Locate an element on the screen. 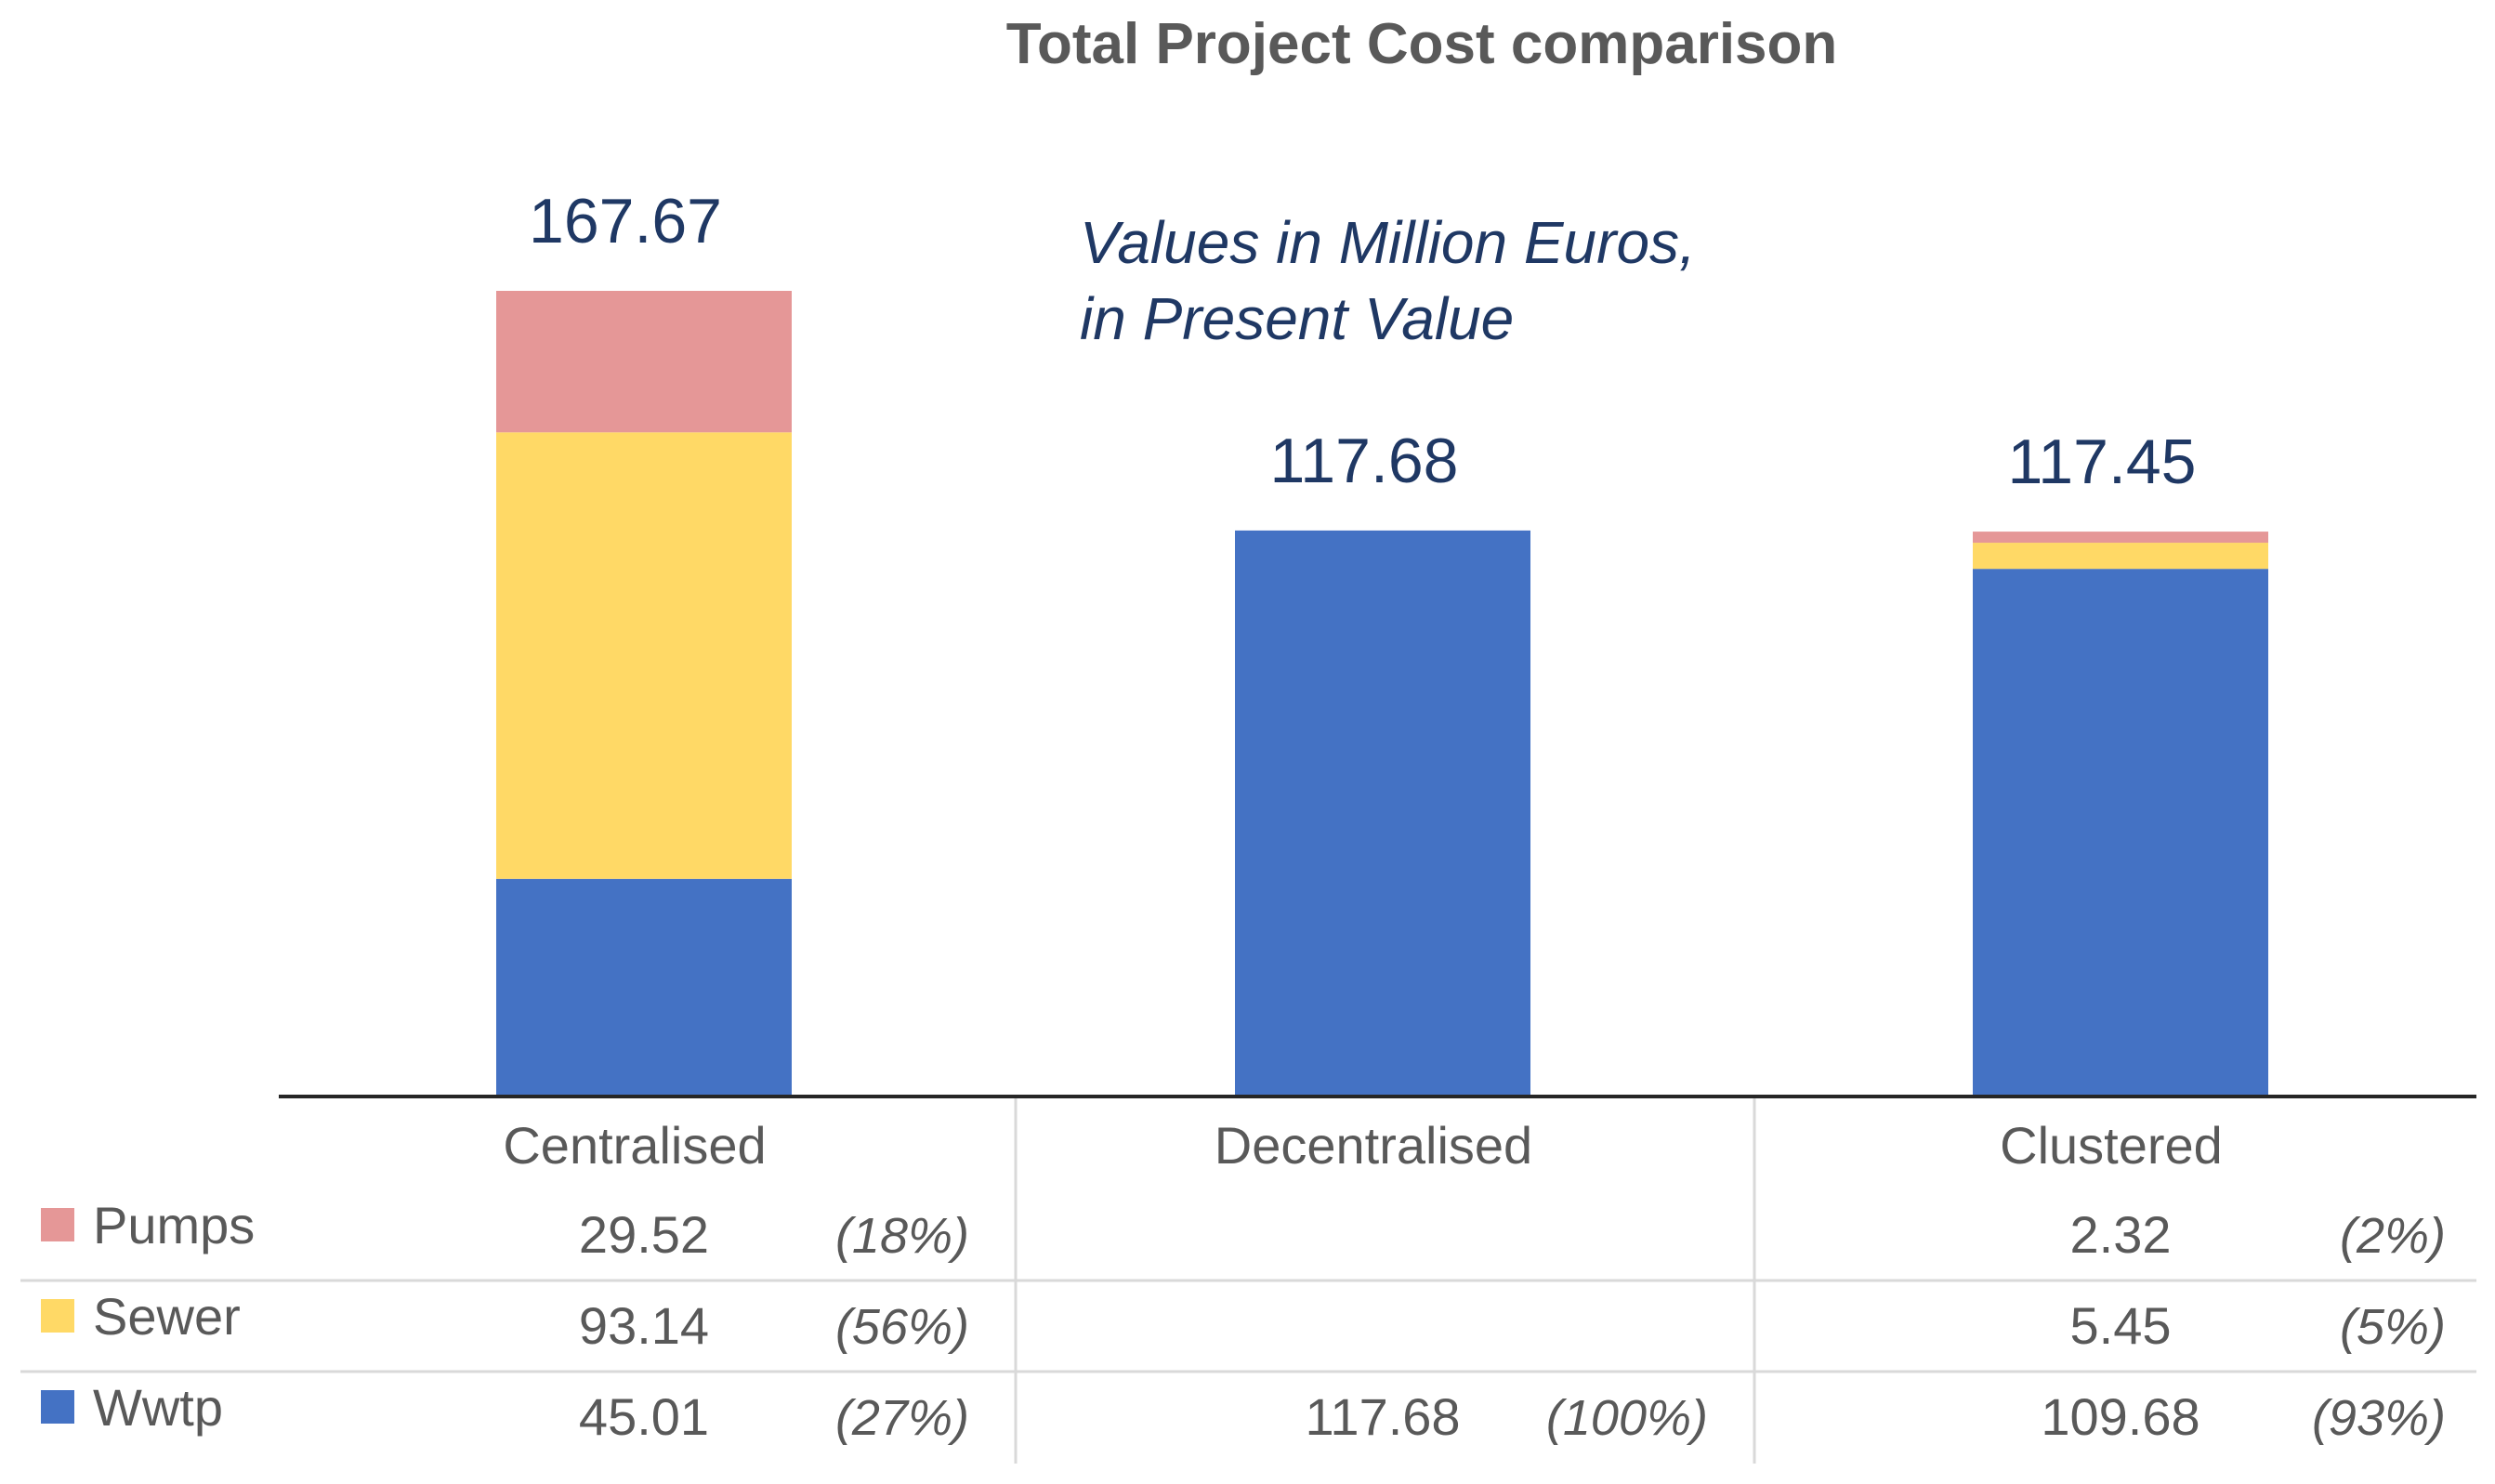 The width and height of the screenshot is (2495, 1484). legend-swatch-wwtp is located at coordinates (58, 1407).